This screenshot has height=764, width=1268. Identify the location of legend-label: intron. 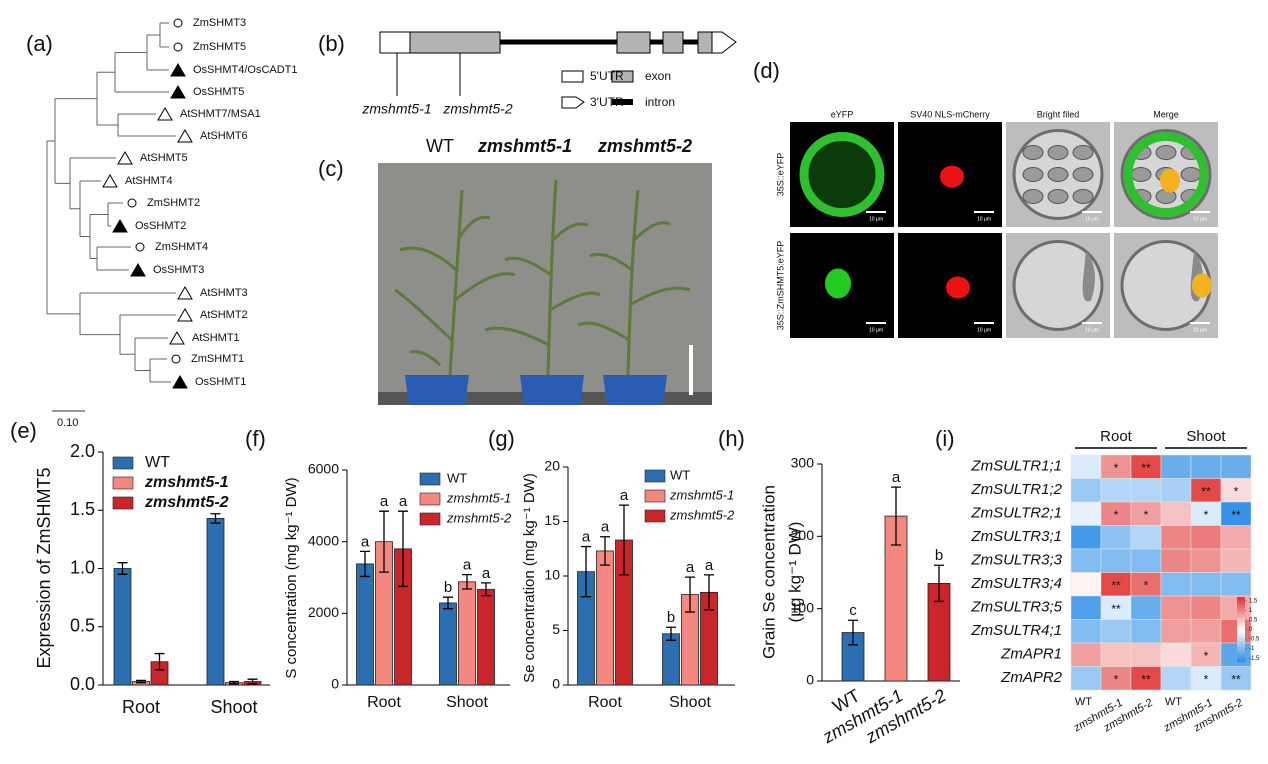
(660, 102).